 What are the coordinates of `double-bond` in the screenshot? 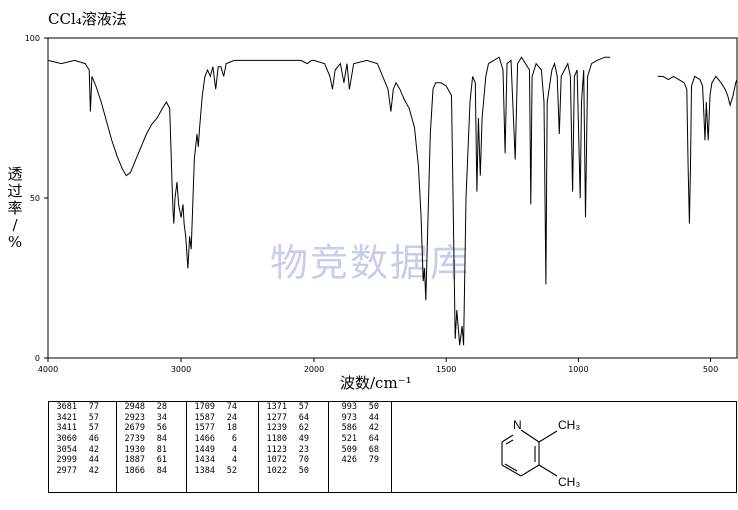 It's located at (511, 467).